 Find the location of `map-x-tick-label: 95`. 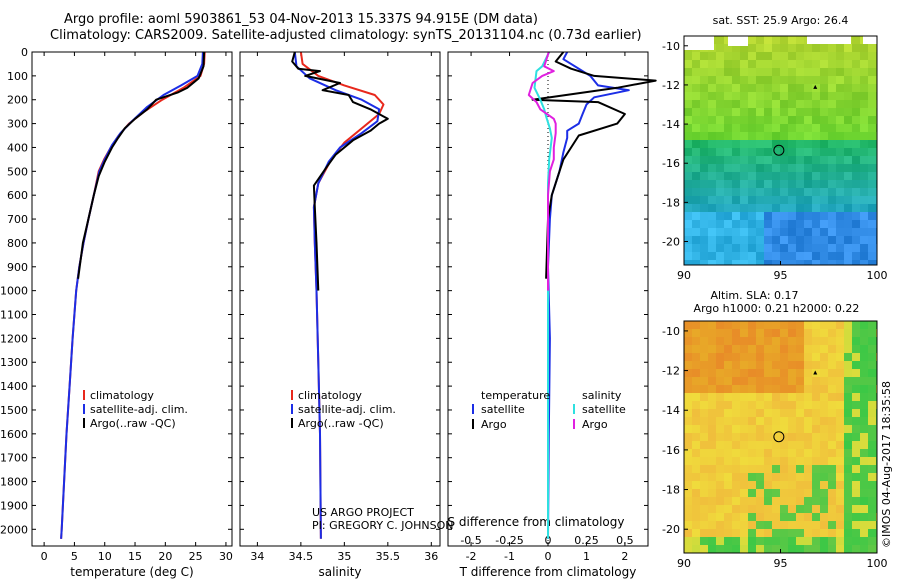

map-x-tick-label: 95 is located at coordinates (781, 275).